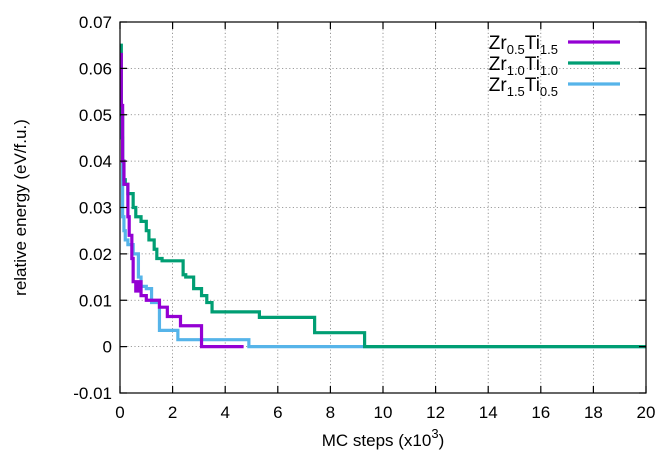 The image size is (664, 458). Describe the element at coordinates (435, 412) in the screenshot. I see `x-tick-label: 12` at that location.